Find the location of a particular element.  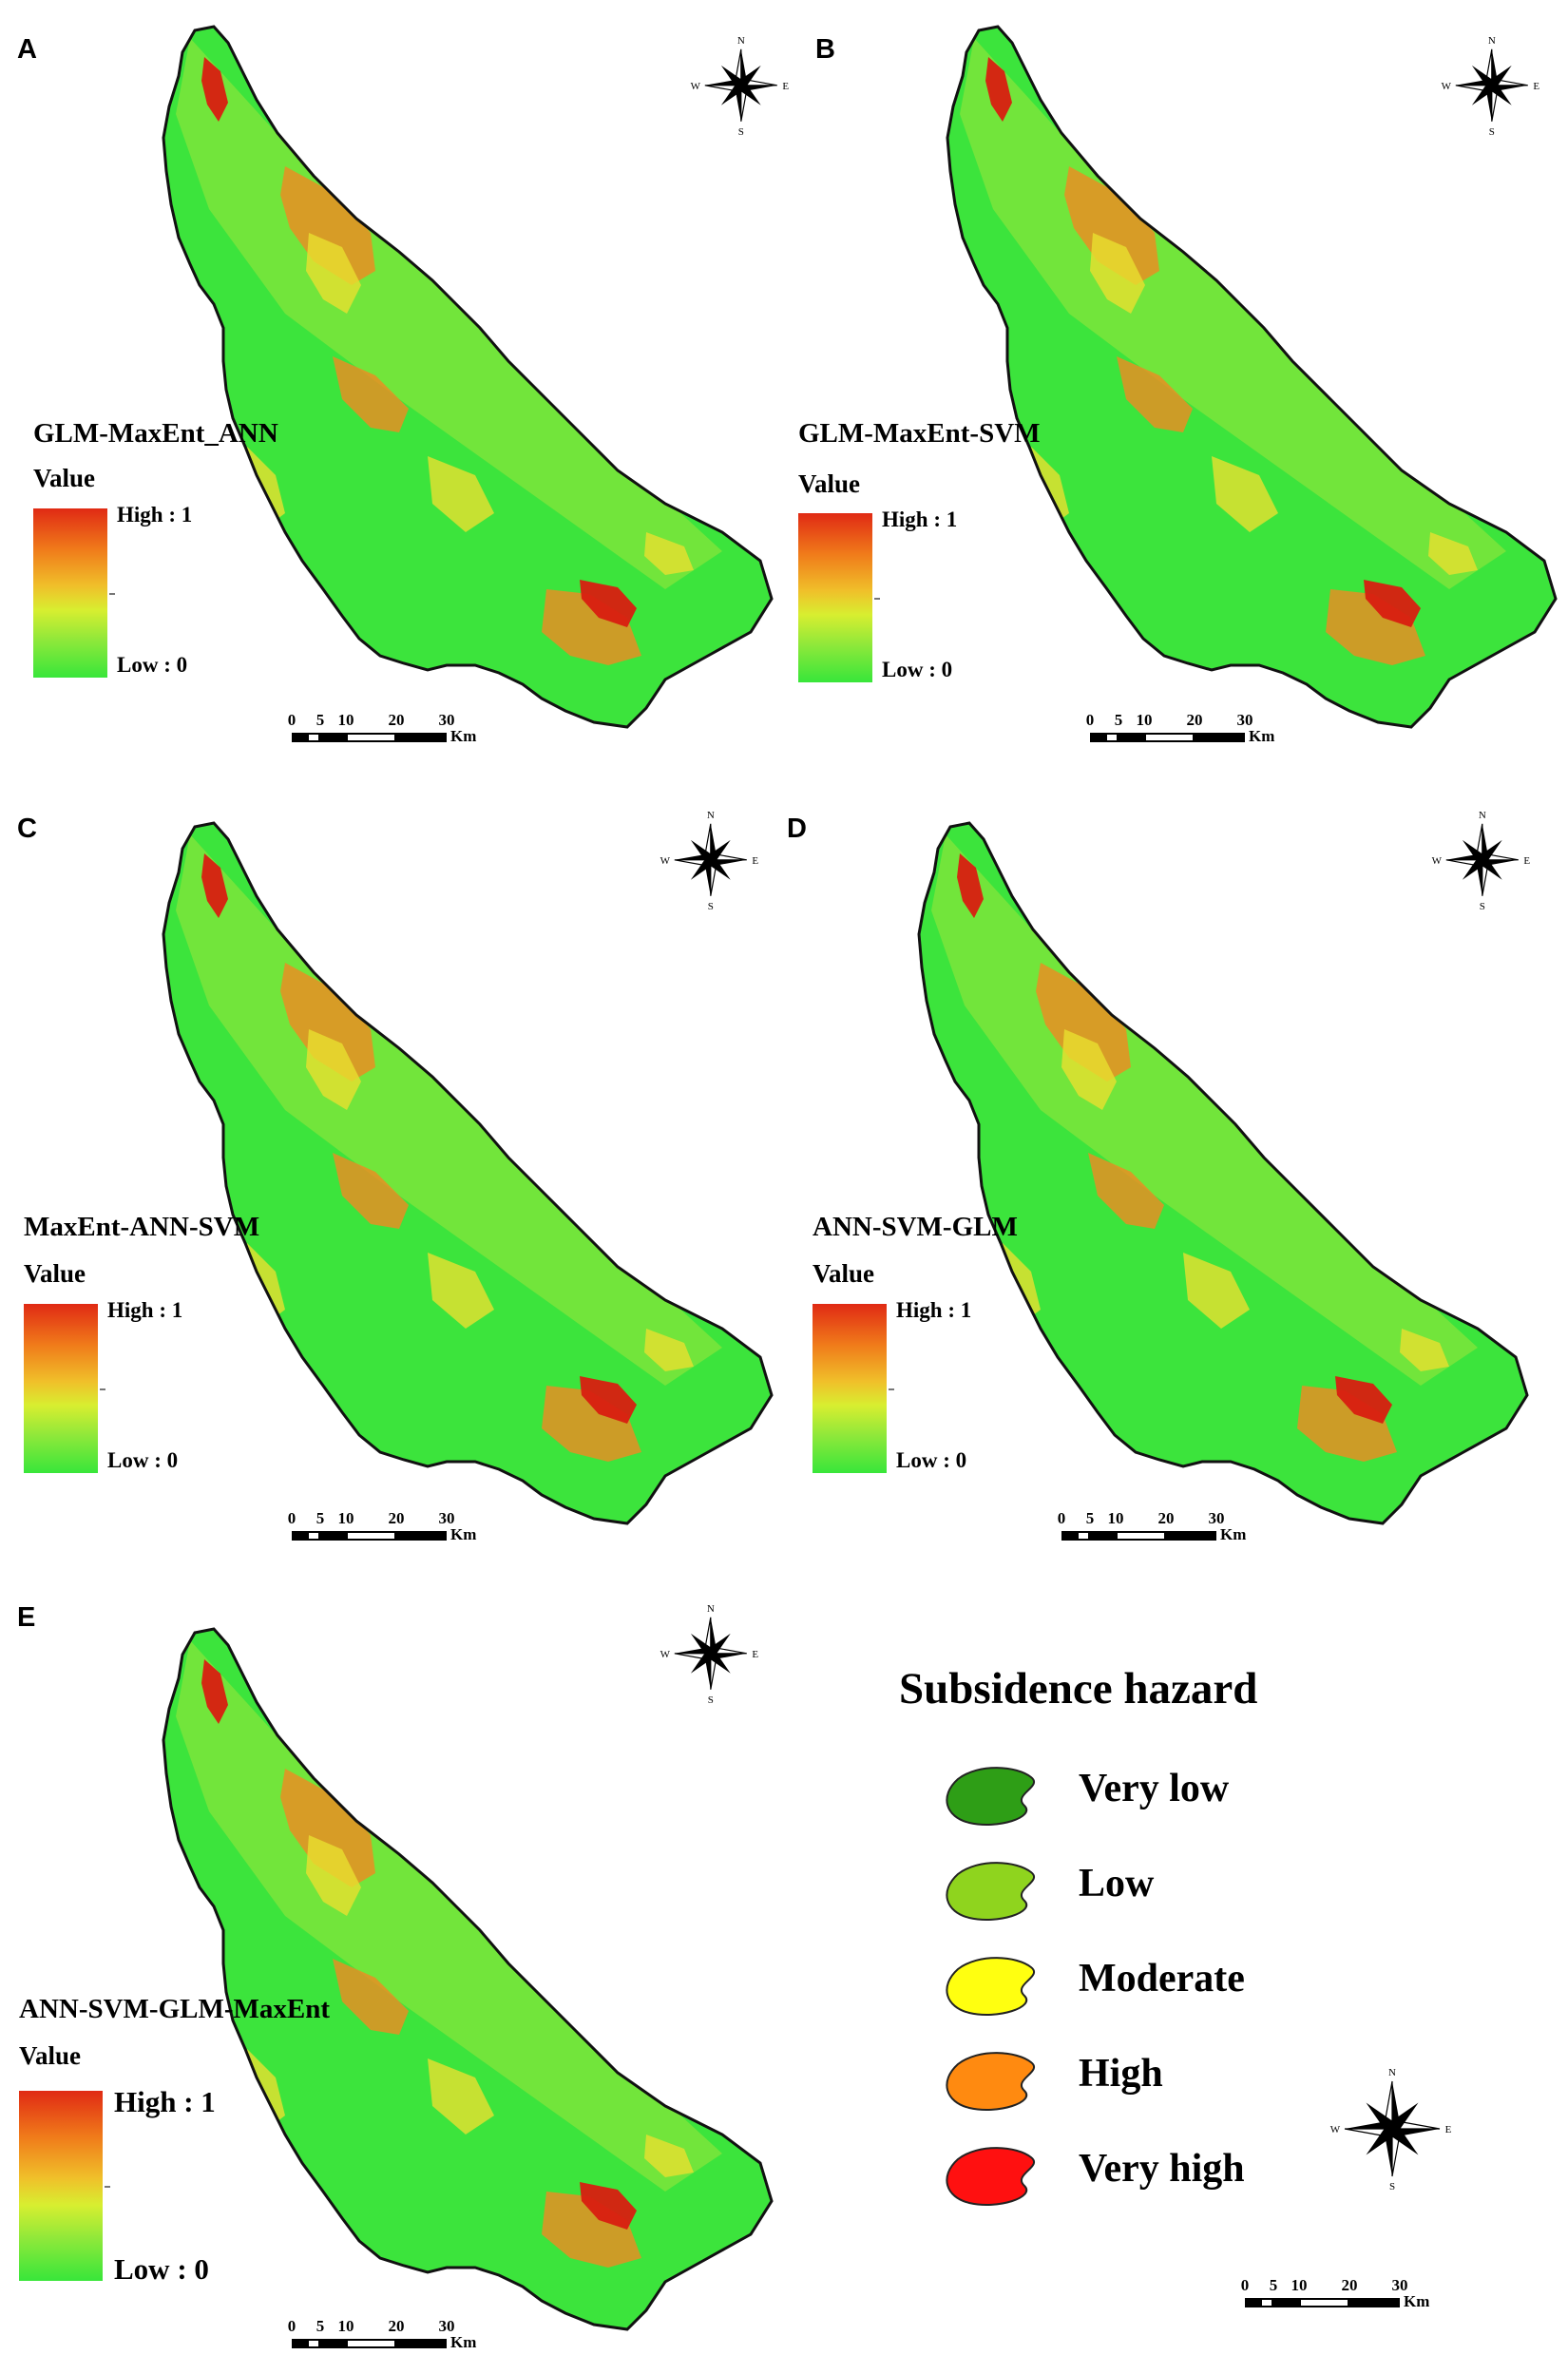

legend-title: Subsidence hazard is located at coordinates (1079, 1689).